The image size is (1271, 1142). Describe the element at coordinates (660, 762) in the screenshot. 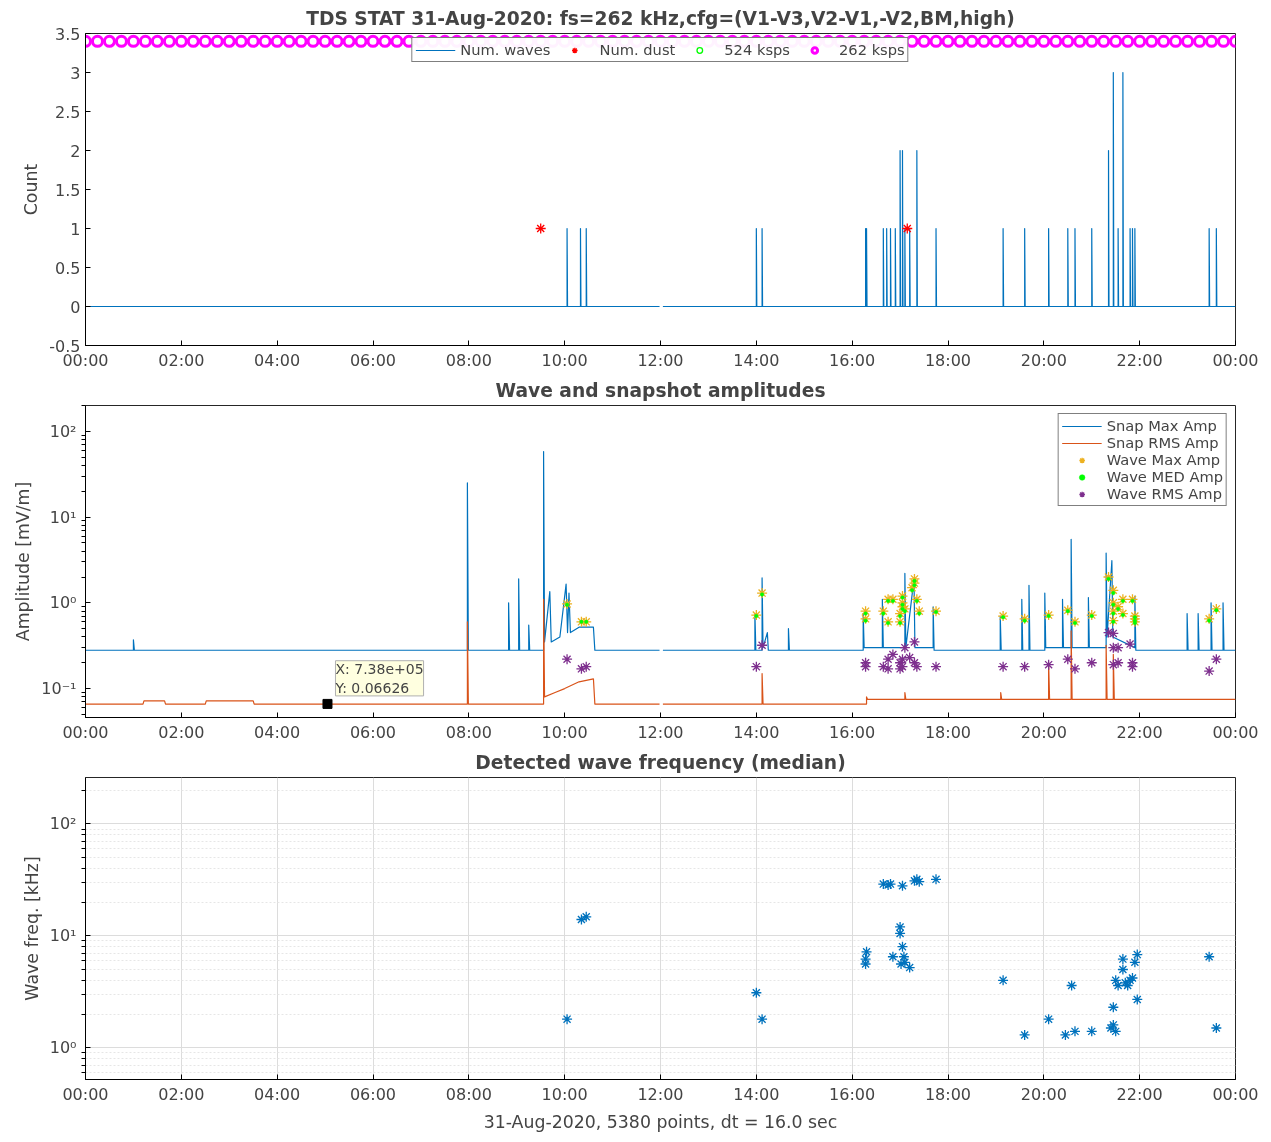

I see `chart-title: Detected wave frequency (median)` at that location.